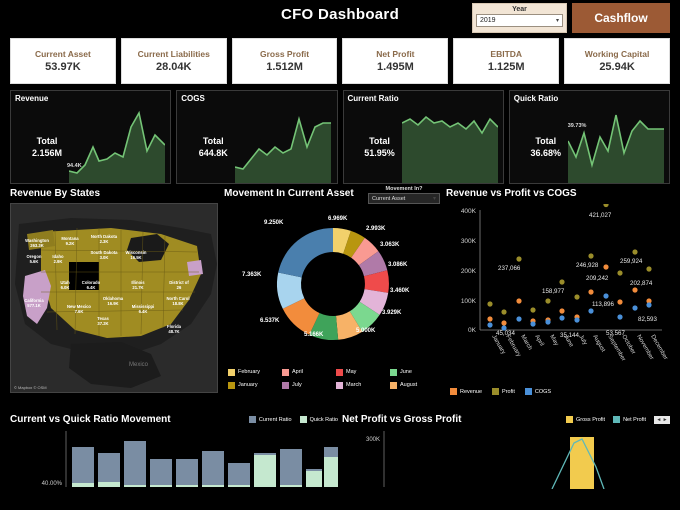 The height and width of the screenshot is (510, 680). What do you see at coordinates (47, 147) in the screenshot?
I see `sparkline-total: Total 2.156M` at bounding box center [47, 147].